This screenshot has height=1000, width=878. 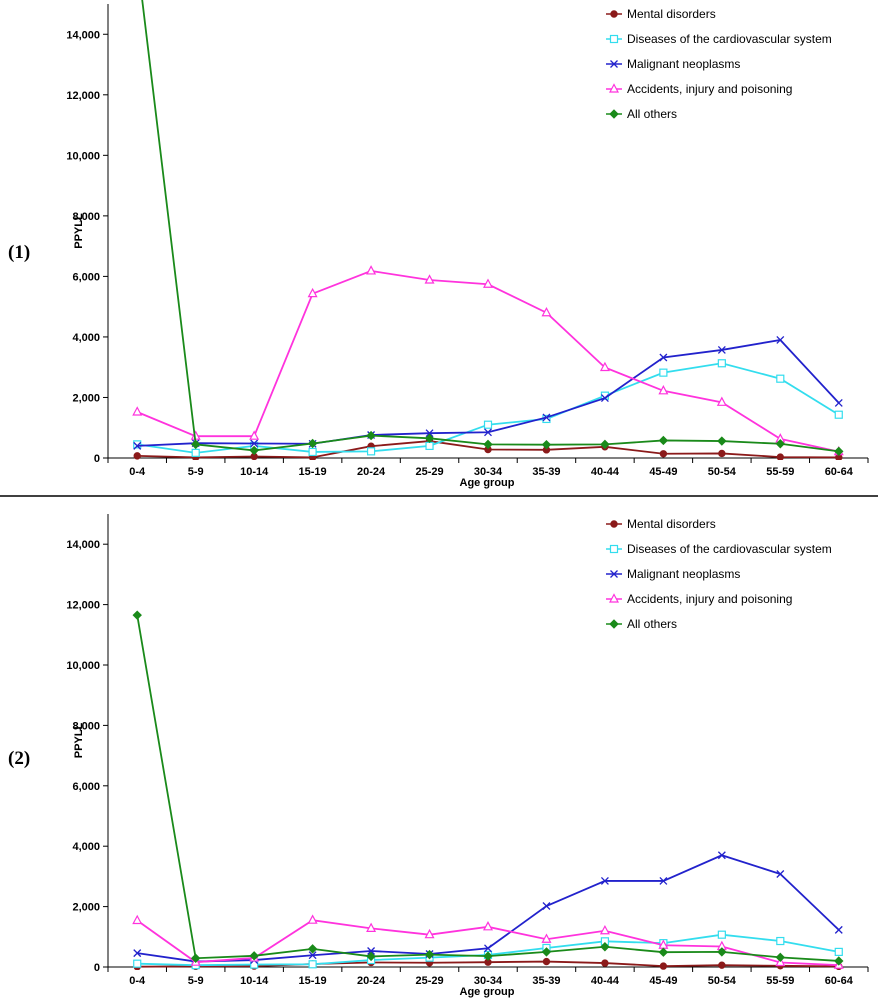 What do you see at coordinates (97, 459) in the screenshot?
I see `y-tick-label: 0` at bounding box center [97, 459].